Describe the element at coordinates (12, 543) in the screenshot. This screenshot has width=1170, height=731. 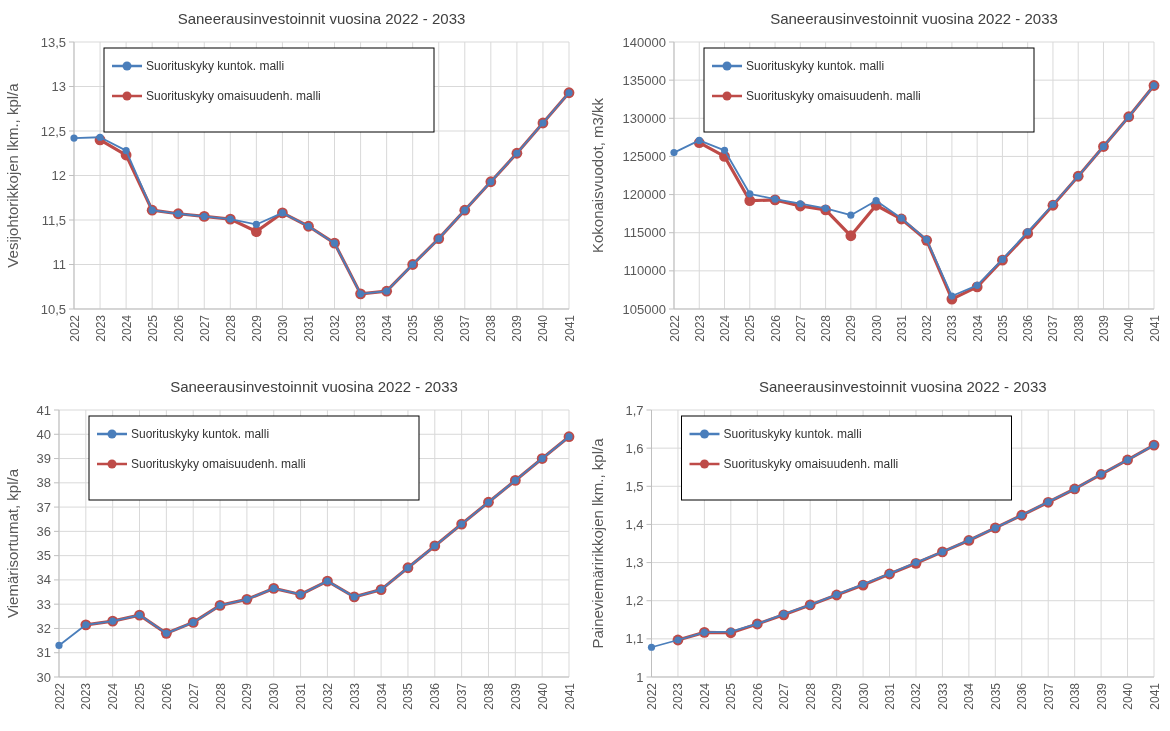
I see `y-axis-title: Viemärisortumat, kpl/a` at that location.